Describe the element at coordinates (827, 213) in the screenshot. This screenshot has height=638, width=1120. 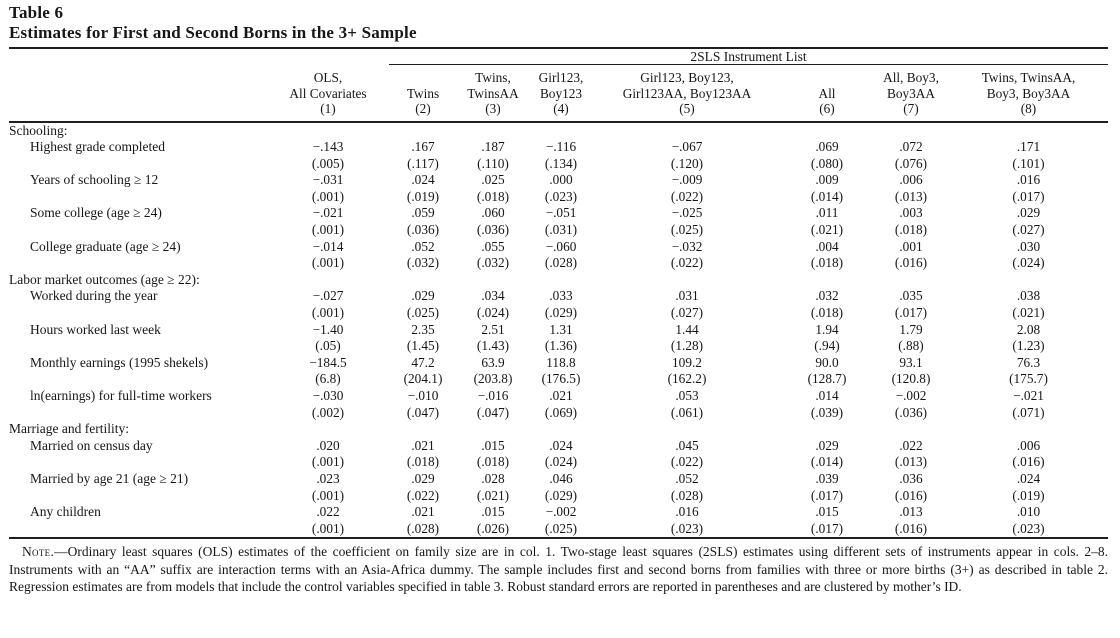
I see `estimate-cell: .011` at that location.